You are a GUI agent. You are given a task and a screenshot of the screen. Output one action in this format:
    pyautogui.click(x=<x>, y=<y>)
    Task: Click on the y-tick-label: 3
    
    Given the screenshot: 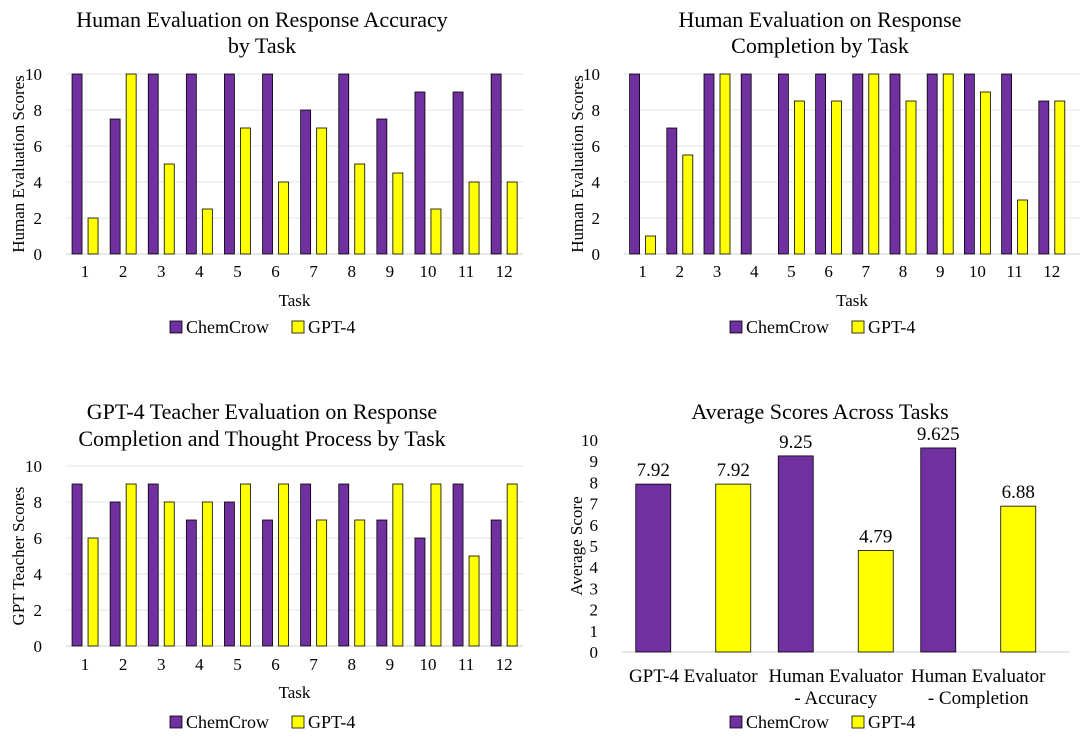 What is the action you would take?
    pyautogui.click(x=594, y=588)
    